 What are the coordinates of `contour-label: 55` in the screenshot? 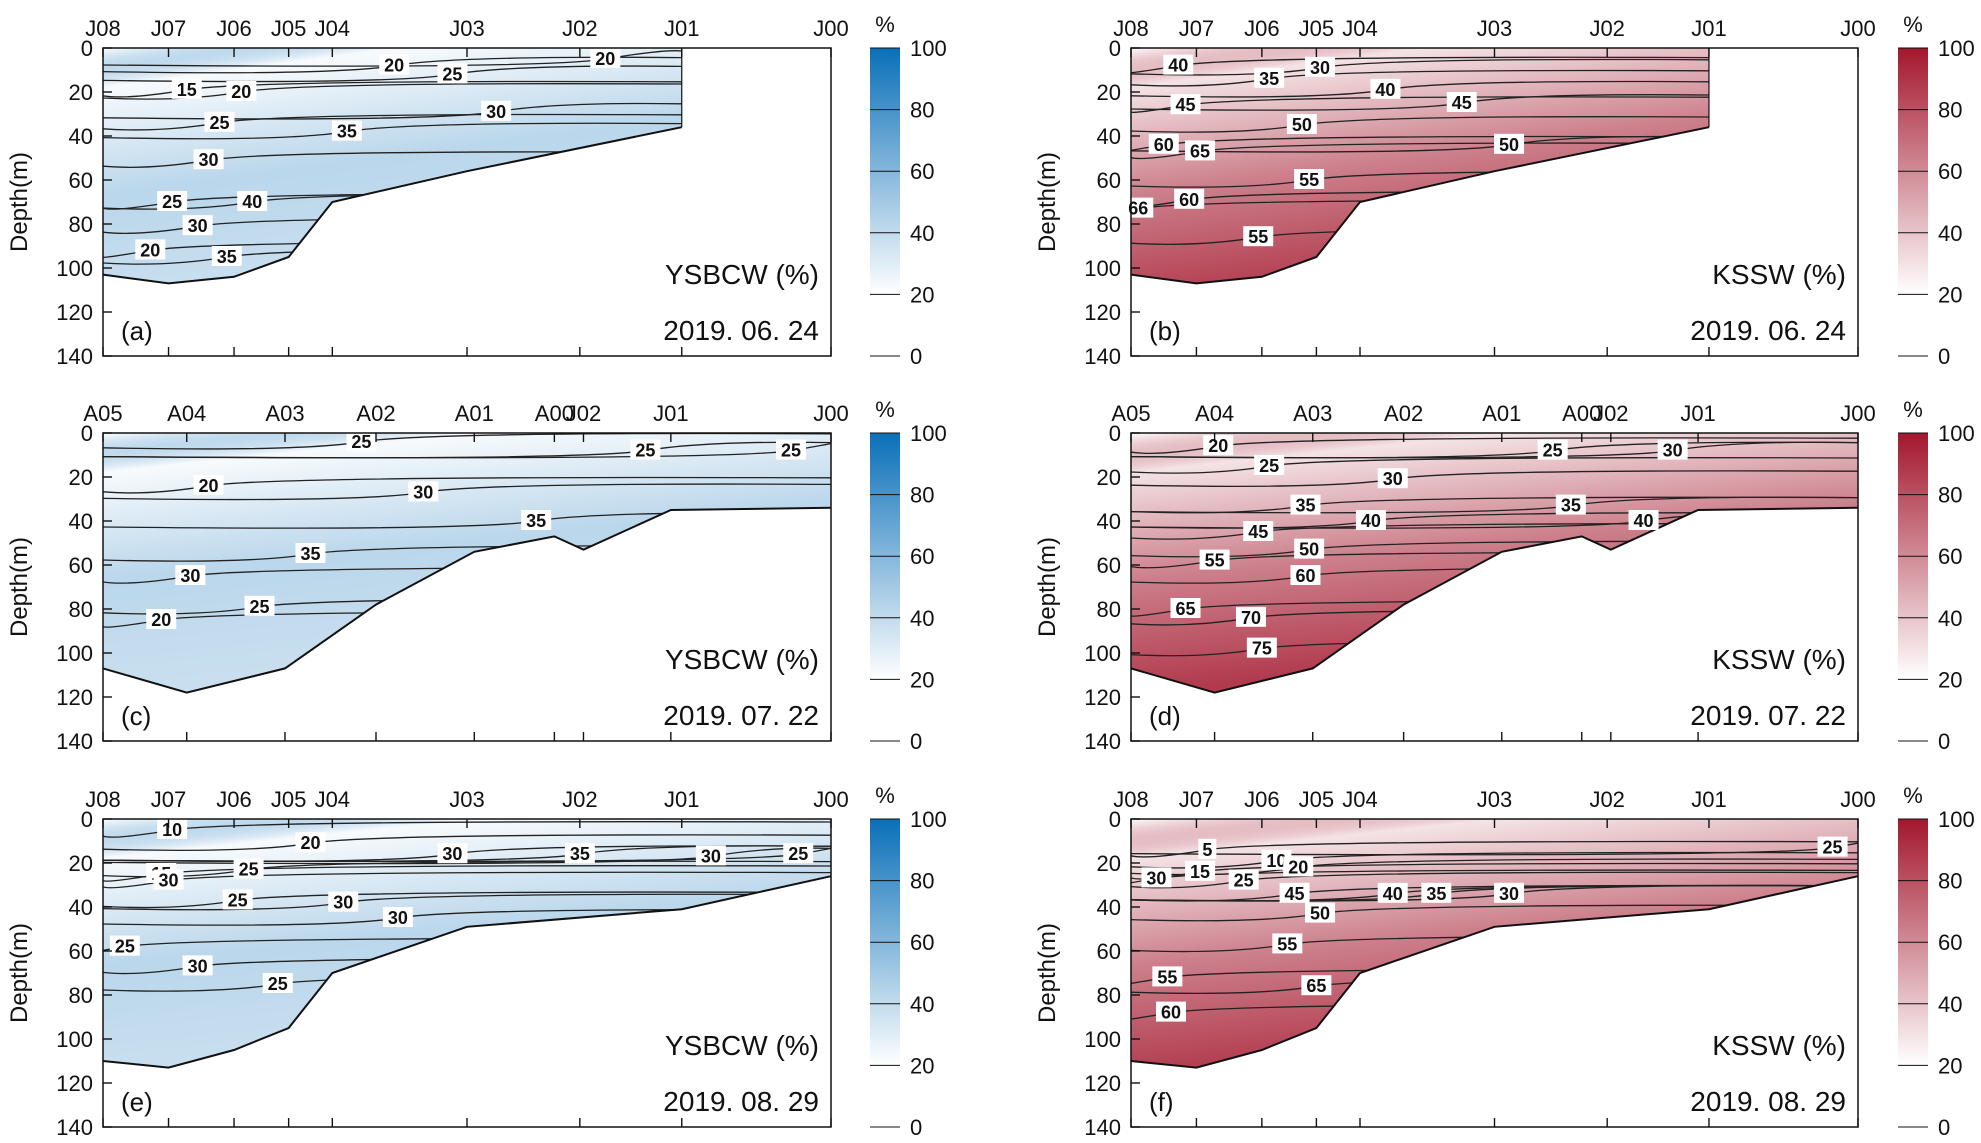 It's located at (1215, 561).